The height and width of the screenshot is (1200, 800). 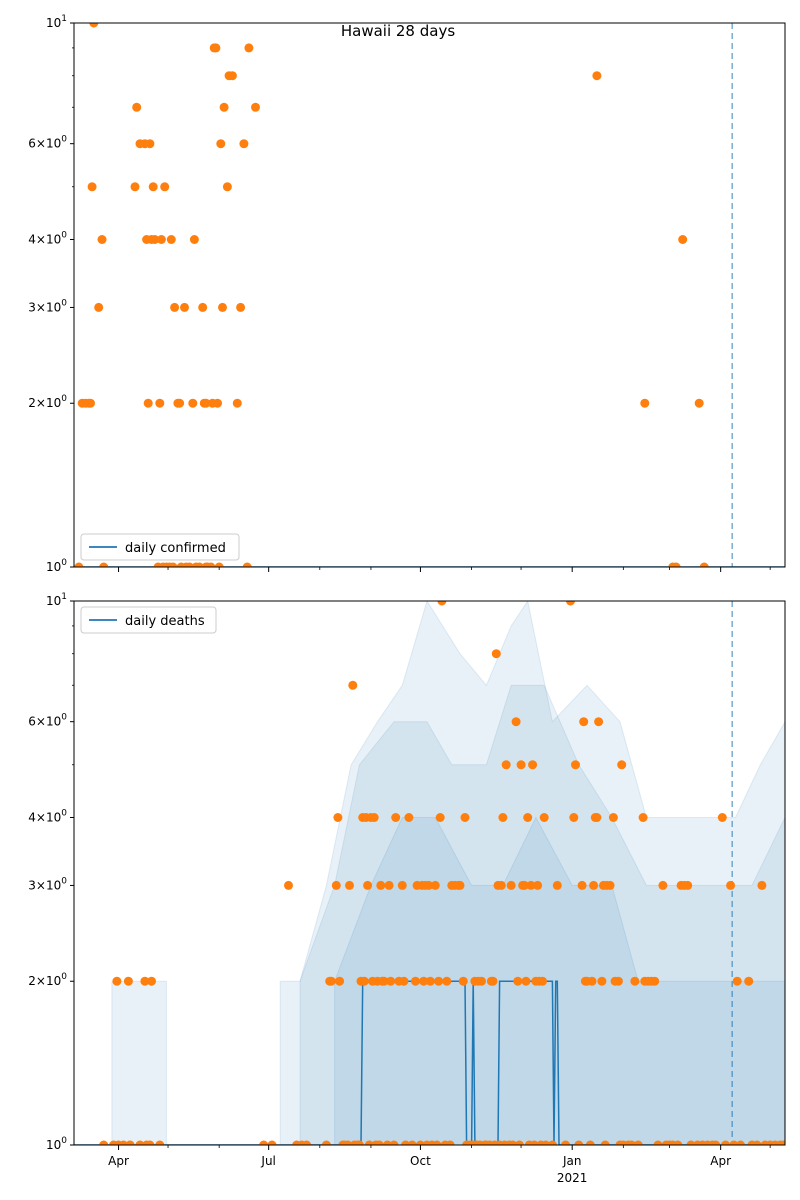 What do you see at coordinates (56, 1144) in the screenshot?
I see `bottom-ytick-label-0: 10⁰` at bounding box center [56, 1144].